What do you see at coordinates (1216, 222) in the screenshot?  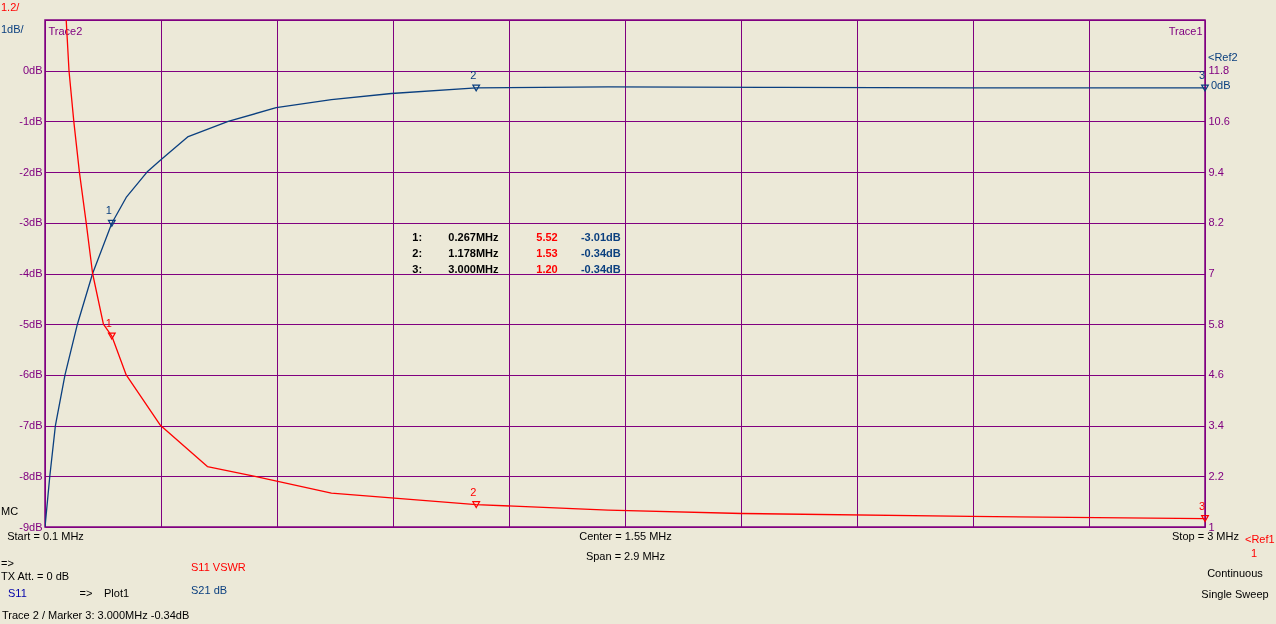 I see `y2-tick-label: 8.2` at bounding box center [1216, 222].